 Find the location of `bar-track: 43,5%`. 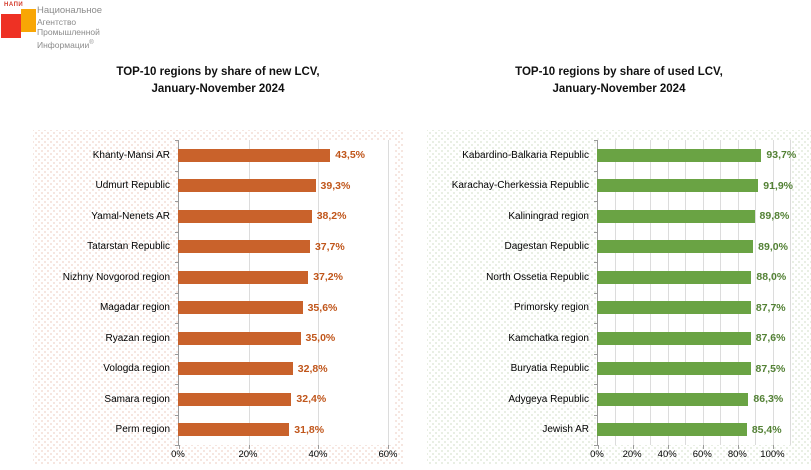

bar-track: 43,5% is located at coordinates (286, 155).